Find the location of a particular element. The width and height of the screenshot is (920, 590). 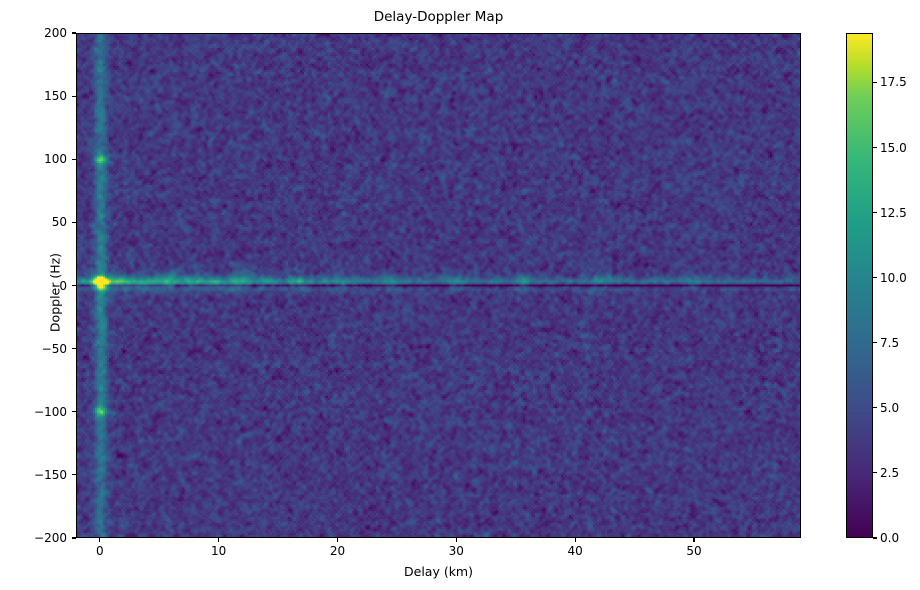

x-tick-label: 50 is located at coordinates (694, 551).